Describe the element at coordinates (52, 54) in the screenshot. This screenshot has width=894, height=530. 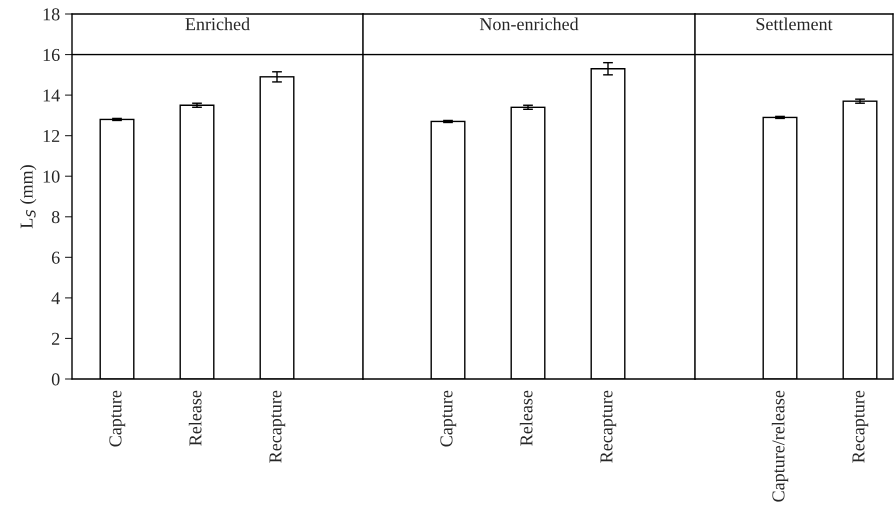
I see `y-tick-label: 16` at that location.